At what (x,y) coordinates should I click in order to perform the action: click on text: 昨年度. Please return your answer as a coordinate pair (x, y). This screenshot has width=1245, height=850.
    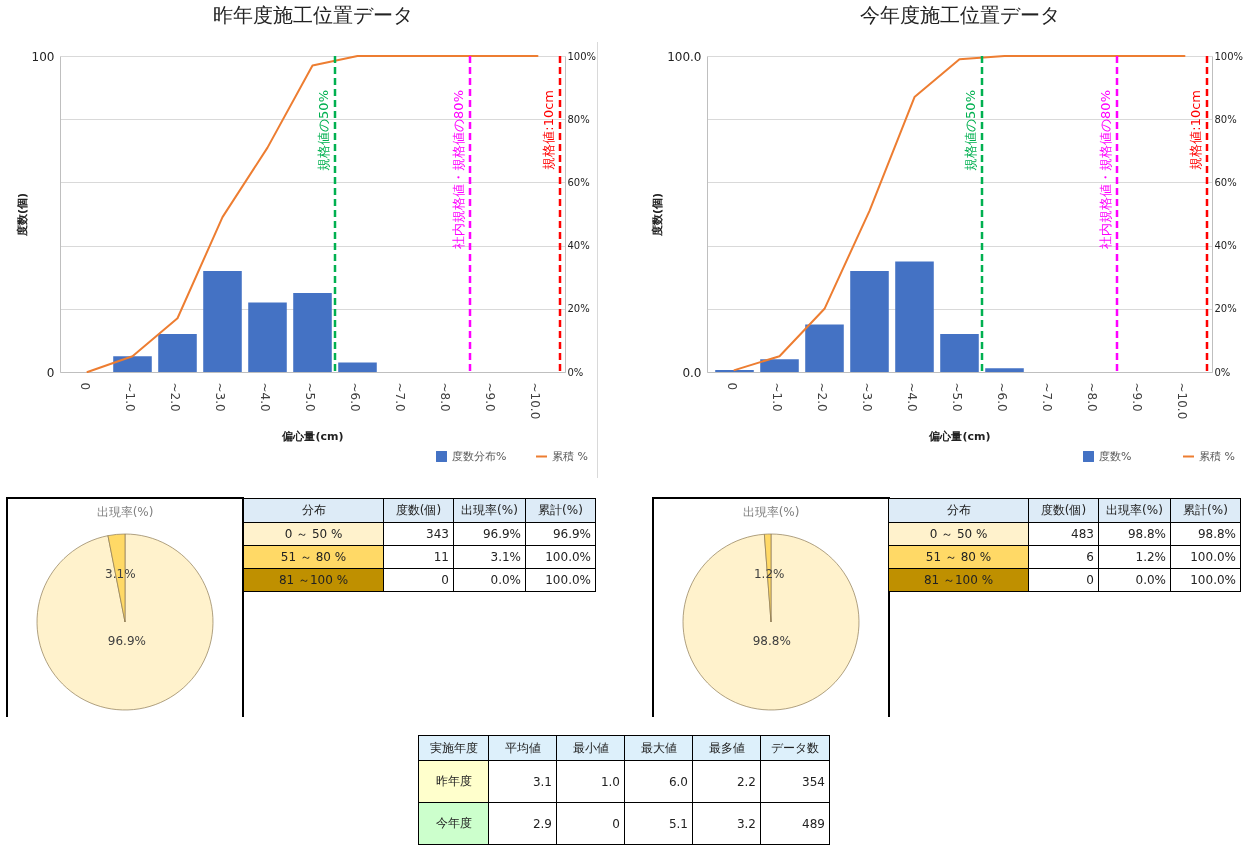
    Looking at the image, I should click on (453, 781).